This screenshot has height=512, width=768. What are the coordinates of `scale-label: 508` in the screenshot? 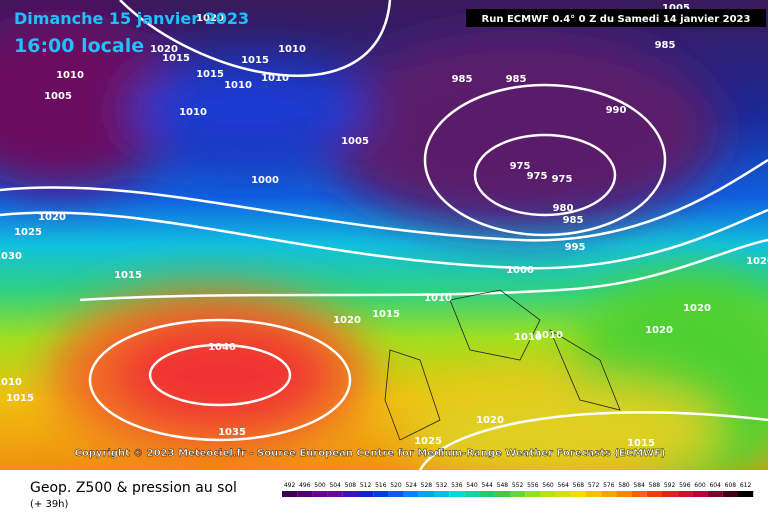 It's located at (351, 485).